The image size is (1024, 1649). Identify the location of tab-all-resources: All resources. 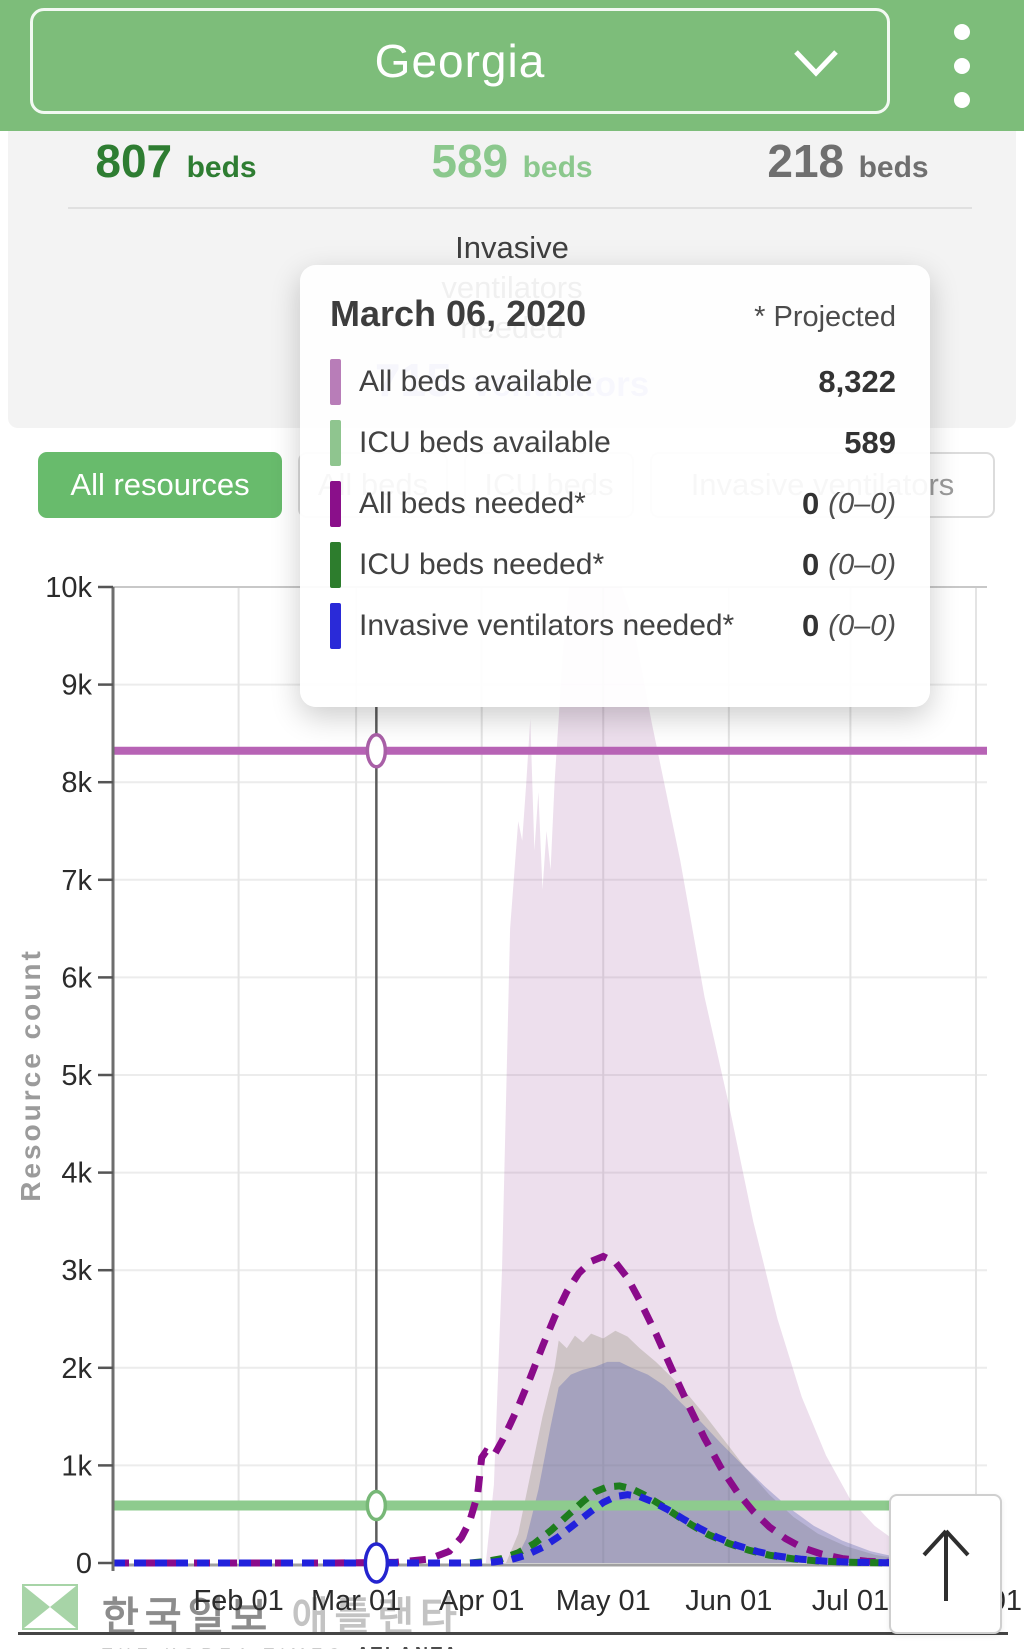
(160, 485).